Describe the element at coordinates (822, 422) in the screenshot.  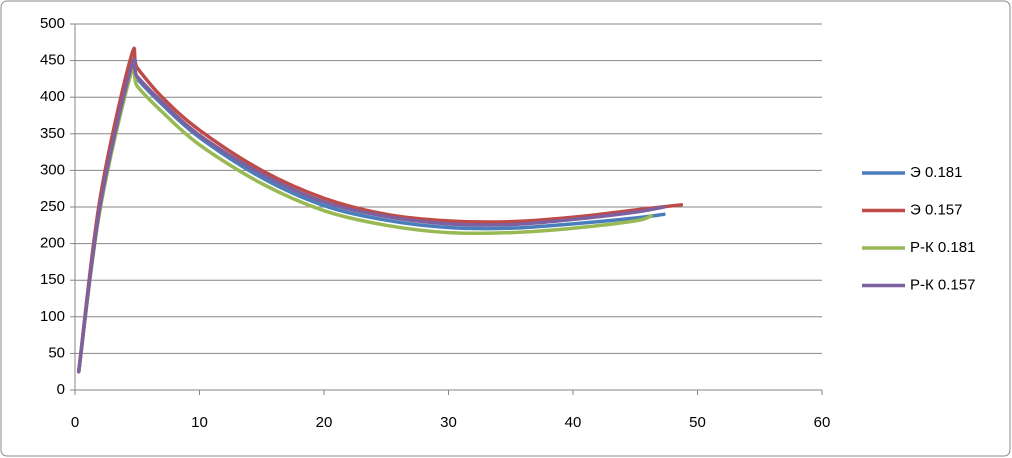
I see `x-tick-label: 60` at that location.